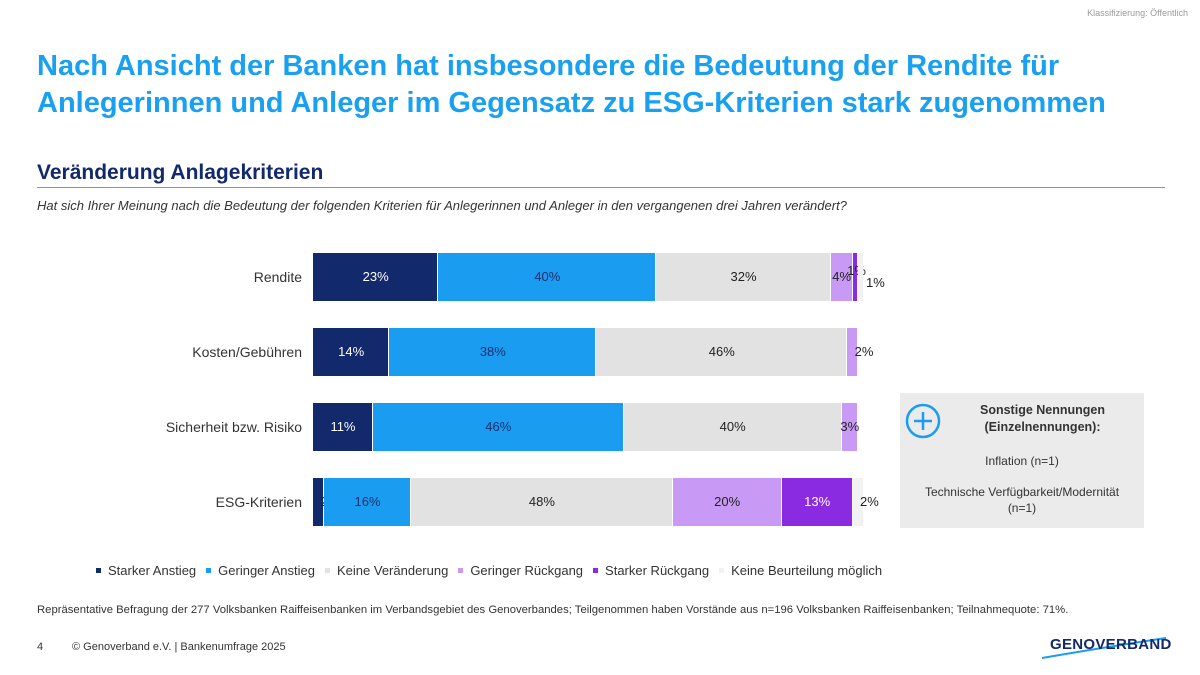 The height and width of the screenshot is (675, 1200). I want to click on category-label: ESG-Kriterien, so click(258, 502).